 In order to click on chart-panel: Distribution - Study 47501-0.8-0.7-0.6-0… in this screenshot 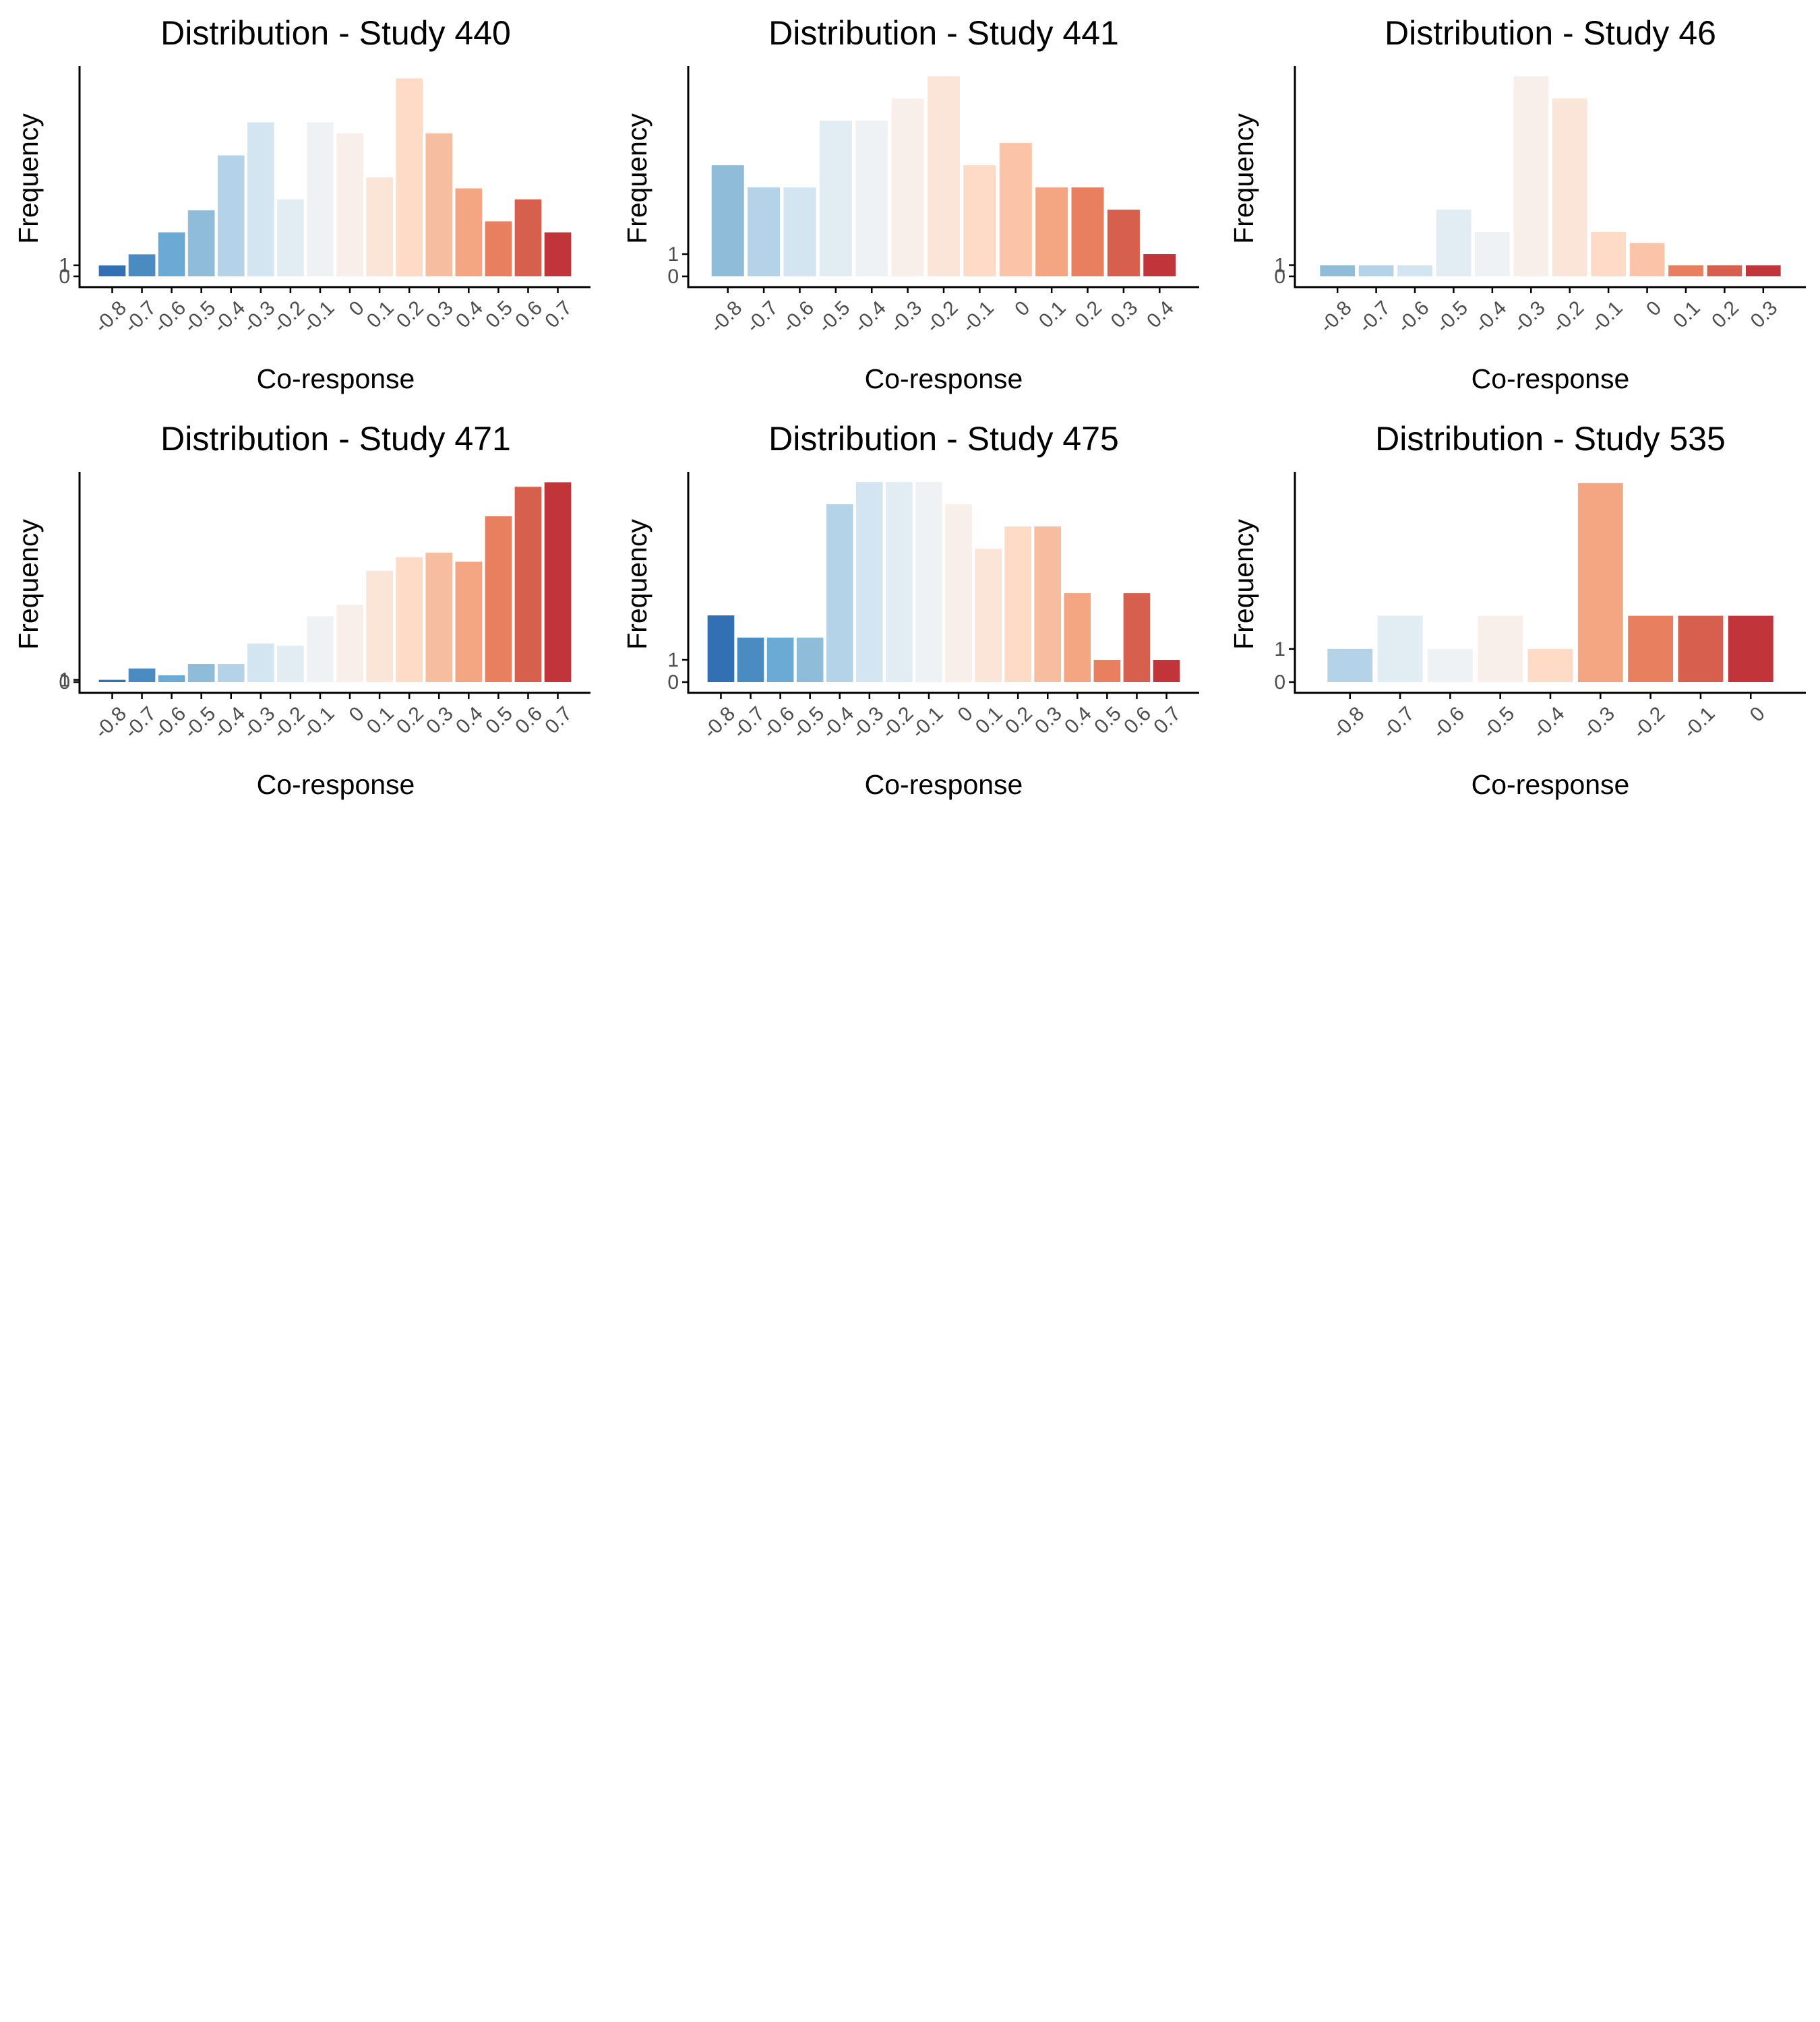, I will do `click(910, 610)`.